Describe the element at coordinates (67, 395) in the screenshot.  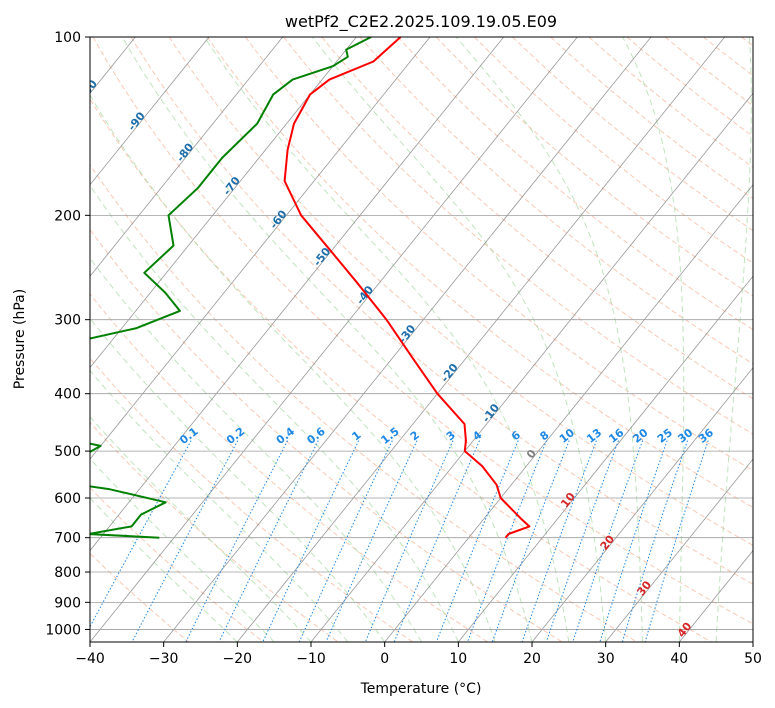
I see `y-tick-label: 400` at that location.